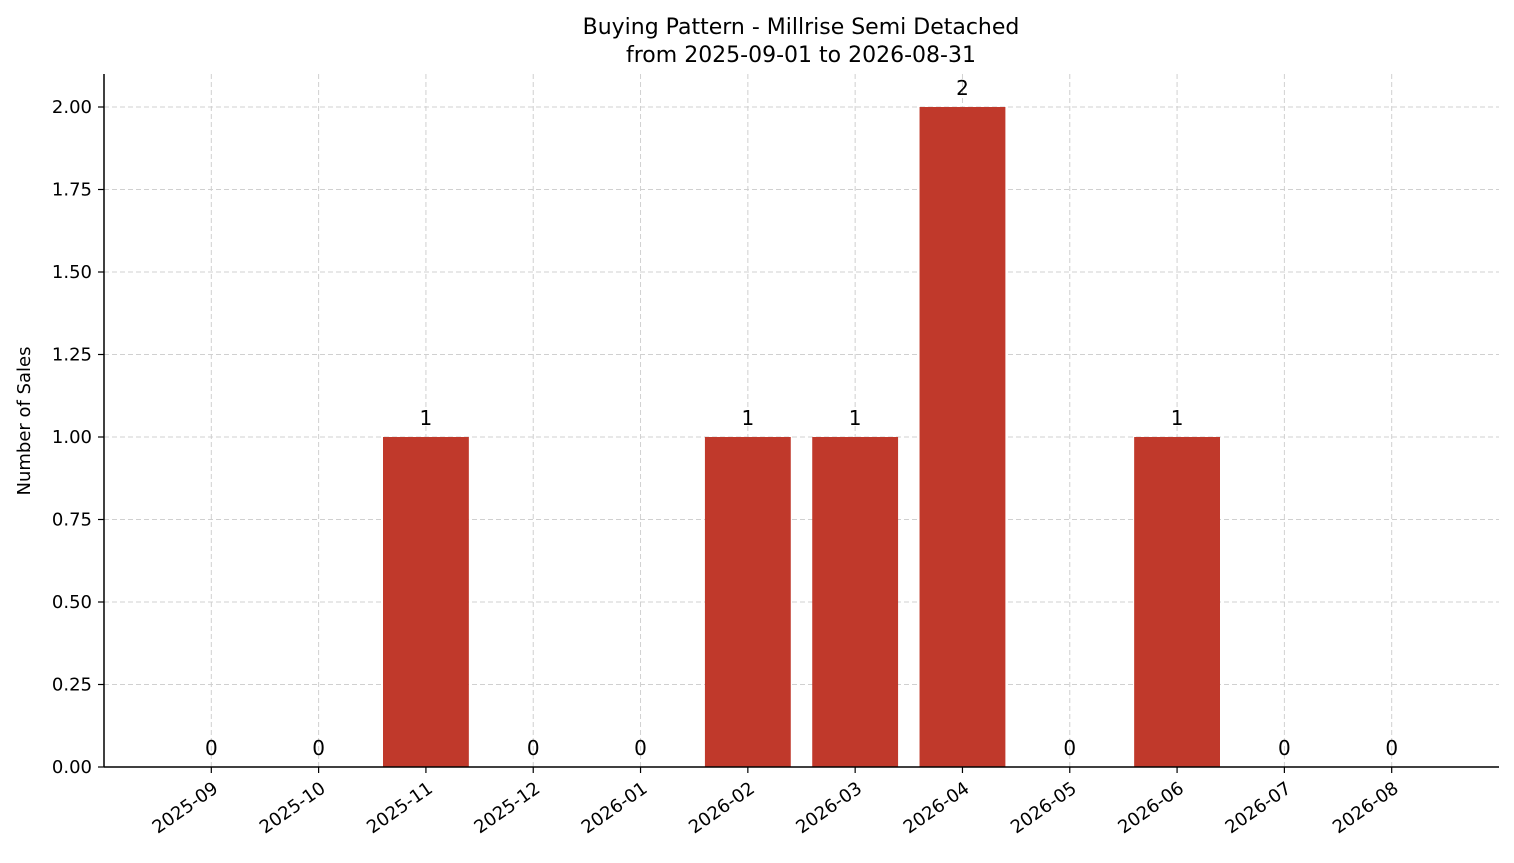  Describe the element at coordinates (72, 355) in the screenshot. I see `y-tick-label: 1.25` at that location.